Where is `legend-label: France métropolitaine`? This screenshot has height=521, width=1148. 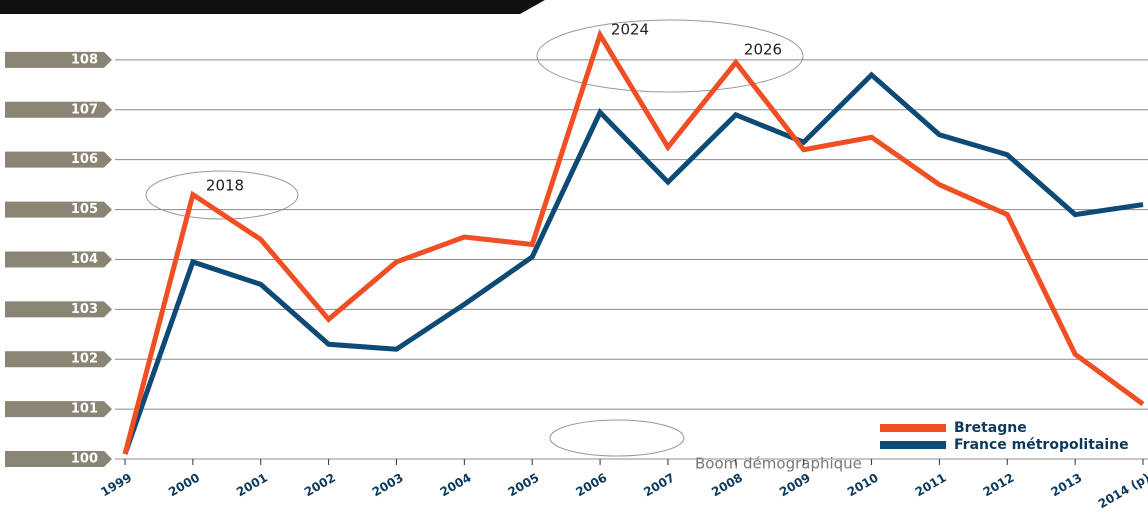
legend-label: France métropolitaine is located at coordinates (1041, 445).